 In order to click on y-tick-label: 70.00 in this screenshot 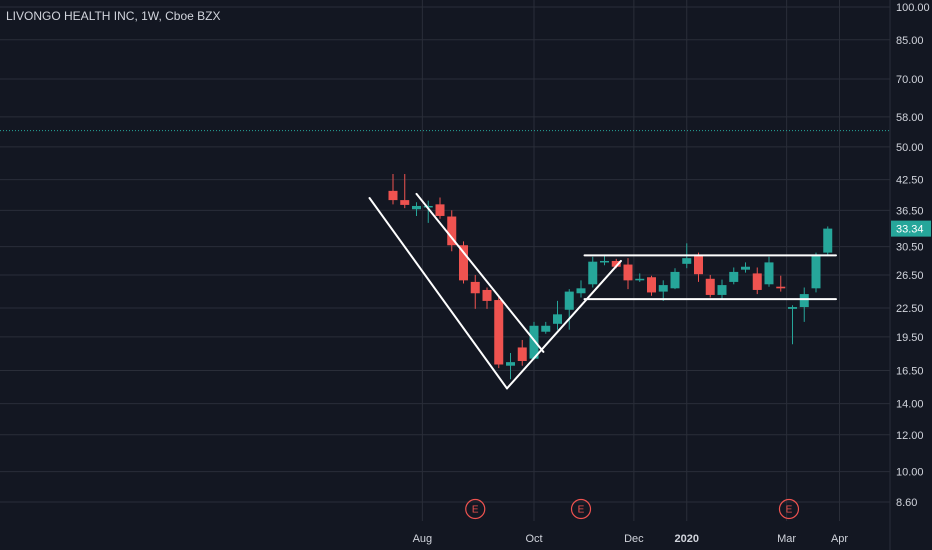, I will do `click(910, 80)`.